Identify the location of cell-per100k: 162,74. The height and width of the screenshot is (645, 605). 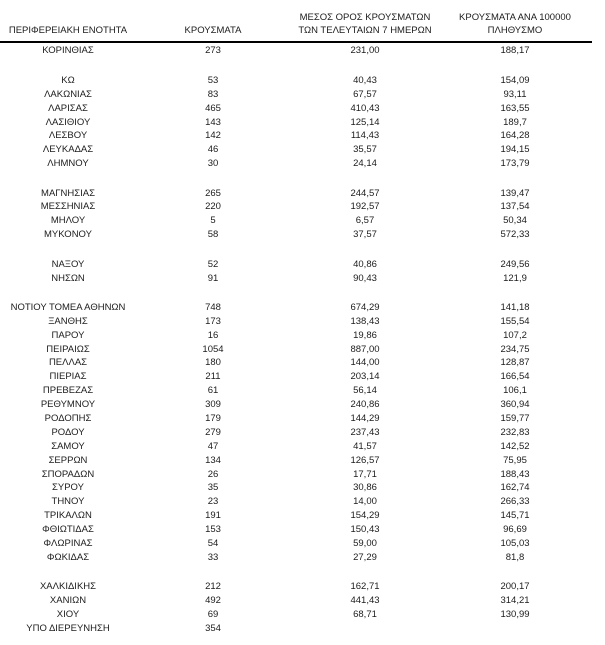
(515, 488).